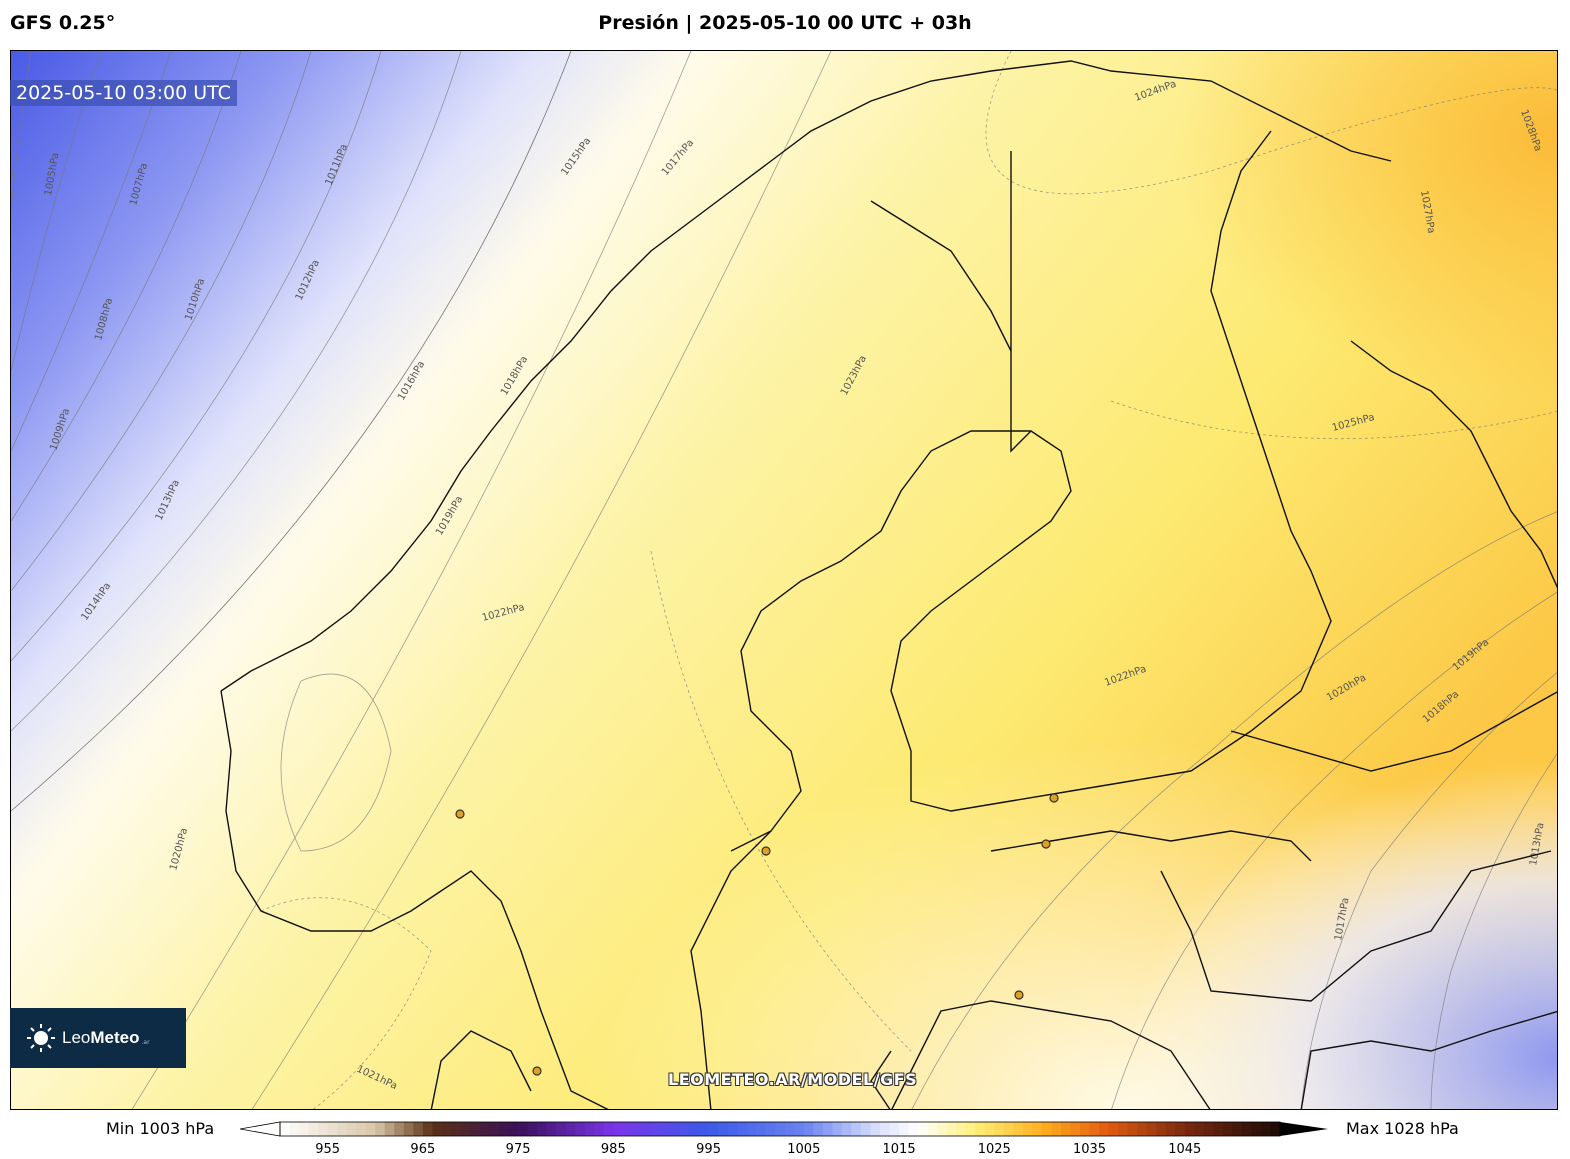 The height and width of the screenshot is (1159, 1570). What do you see at coordinates (757, 934) in the screenshot?
I see `city-markers` at bounding box center [757, 934].